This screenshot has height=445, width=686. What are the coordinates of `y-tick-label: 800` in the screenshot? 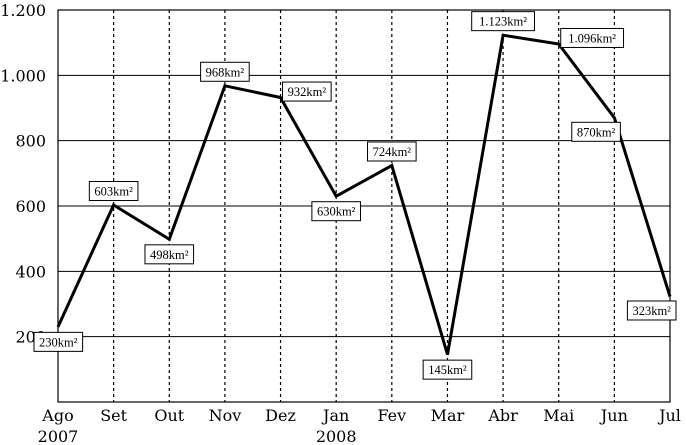 It's located at (30, 141).